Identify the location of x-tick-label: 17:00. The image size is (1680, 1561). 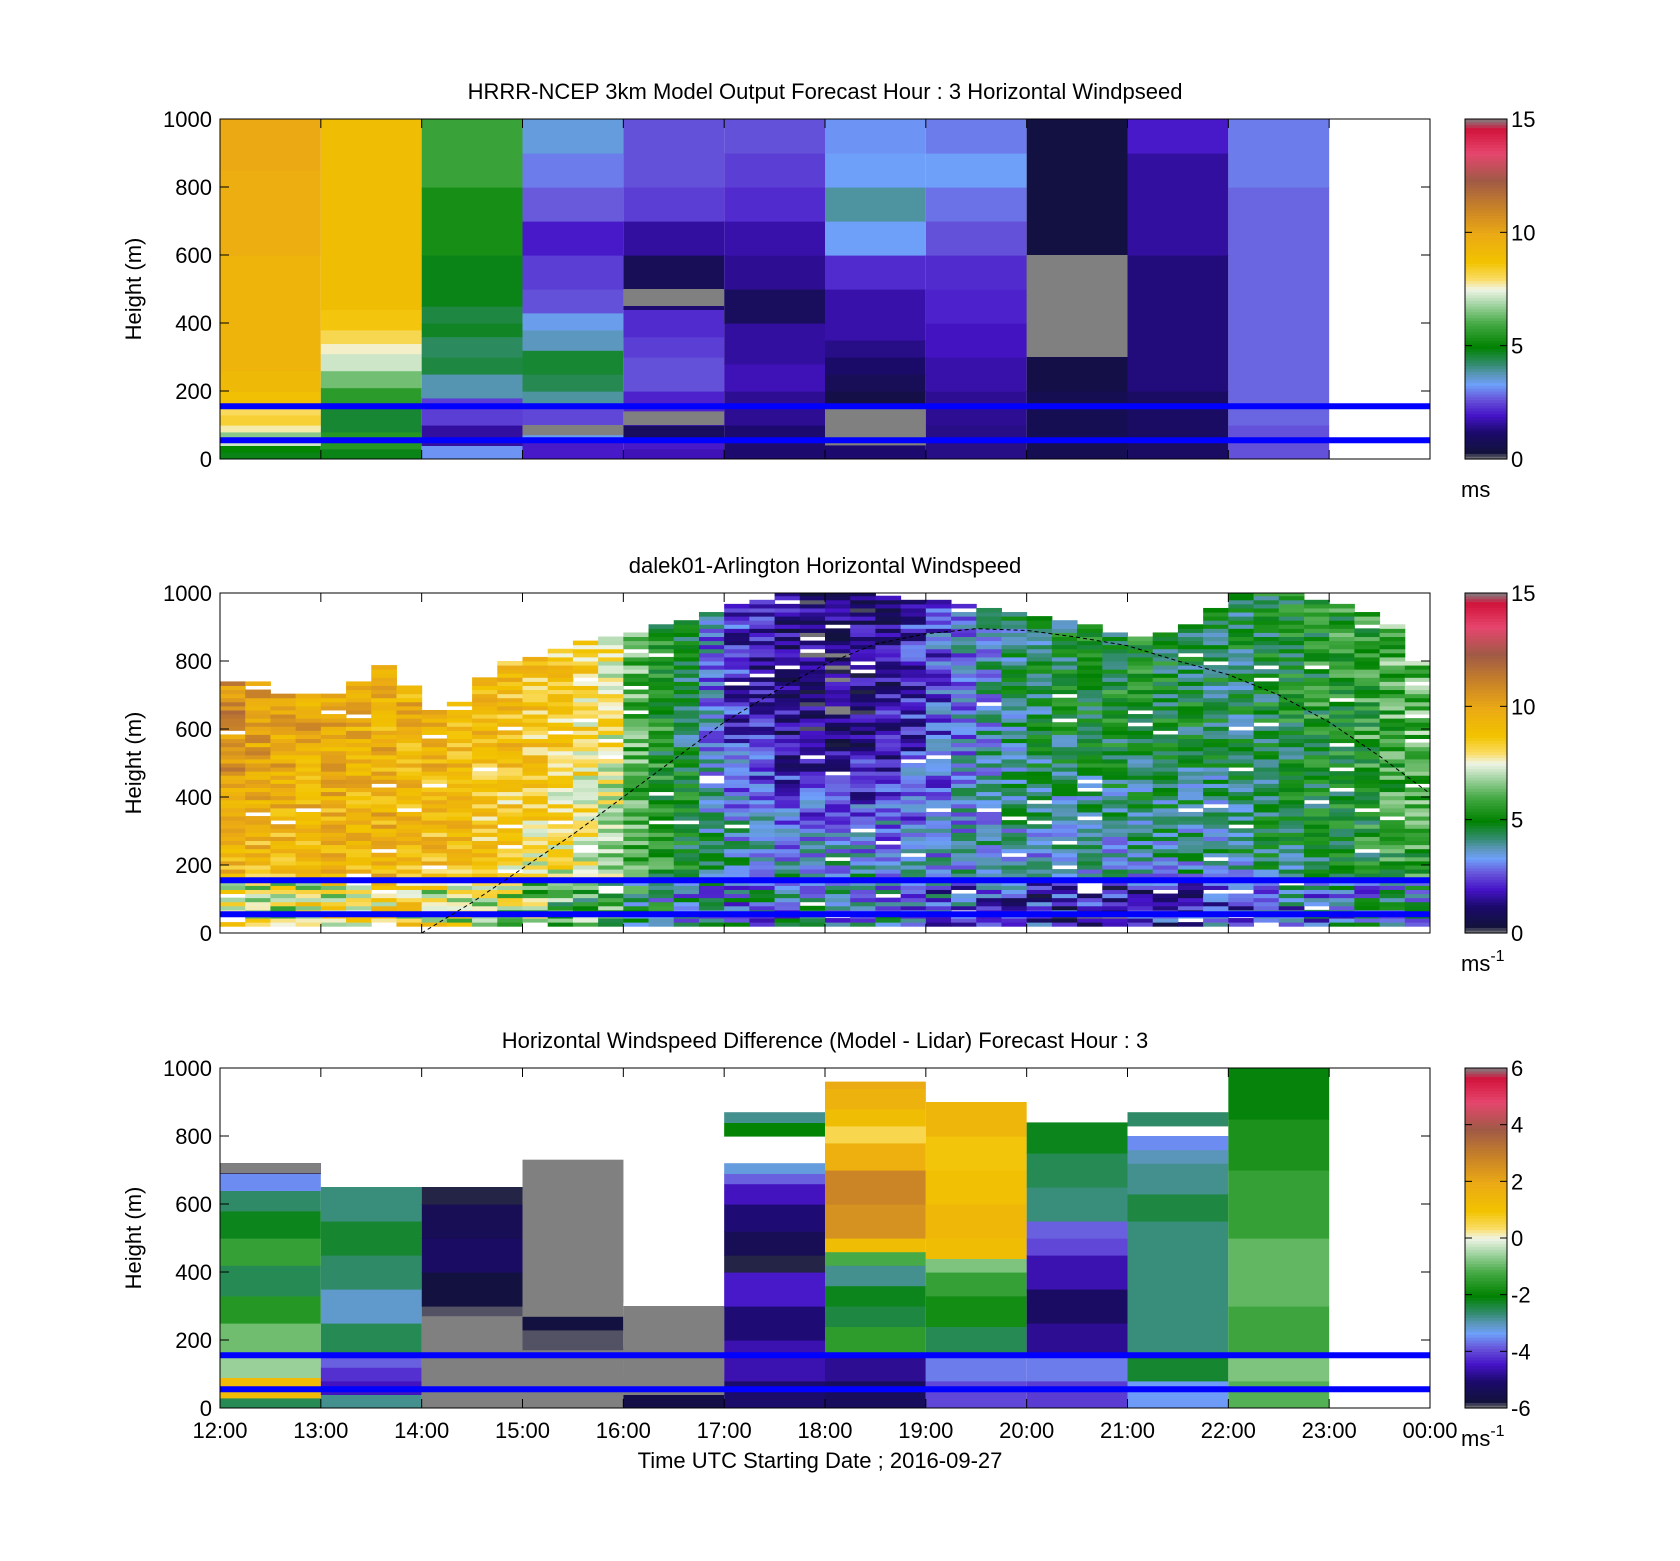
(724, 1430).